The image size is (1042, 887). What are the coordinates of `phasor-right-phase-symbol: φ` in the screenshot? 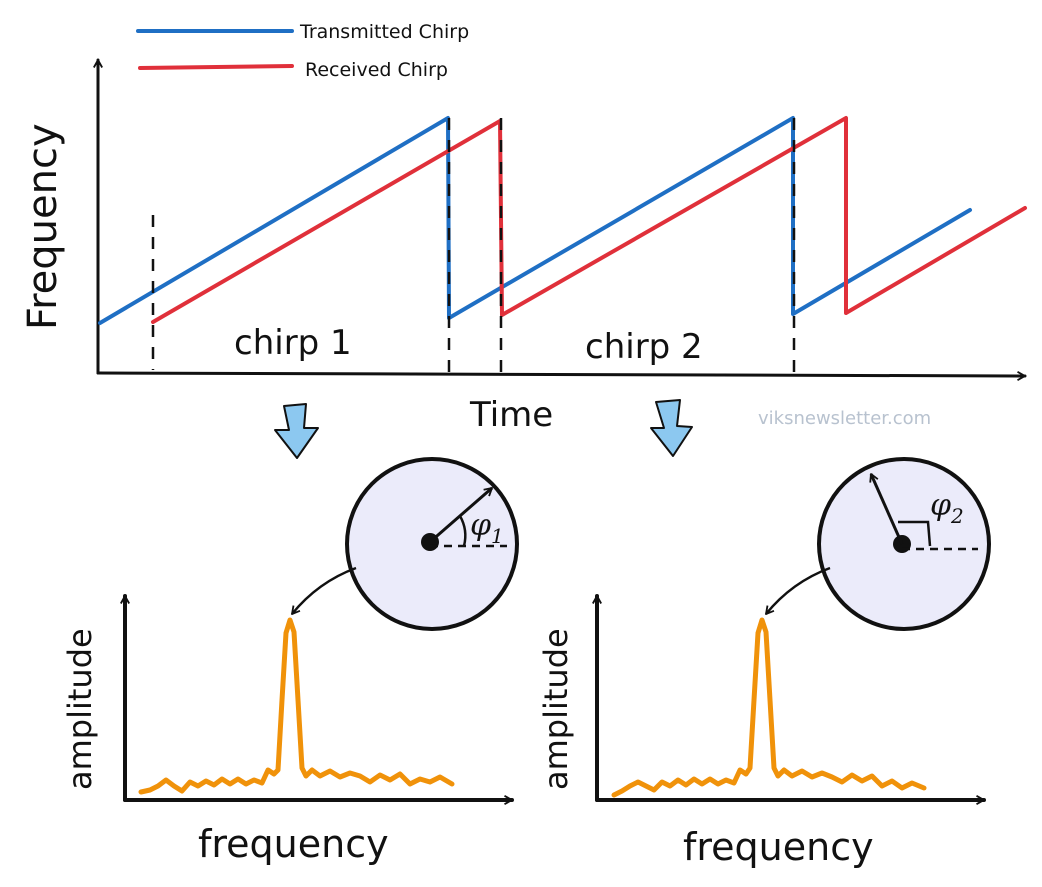 It's located at (940, 505).